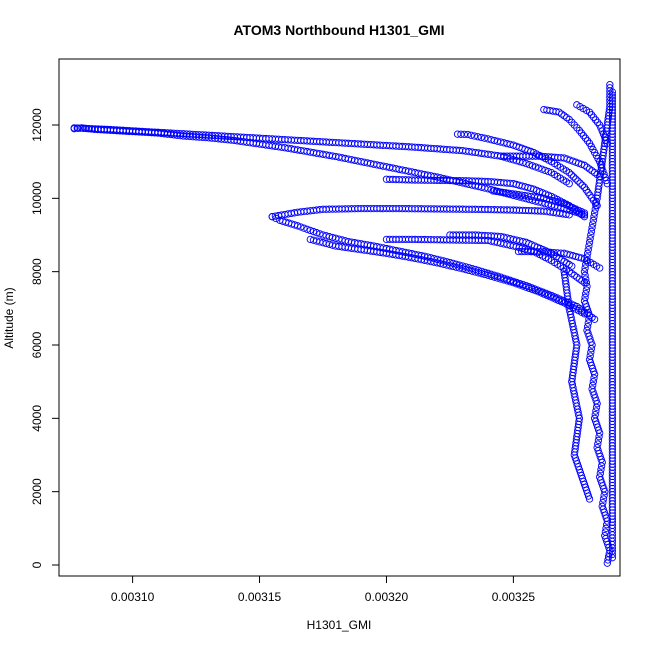 This screenshot has height=650, width=650. What do you see at coordinates (37, 271) in the screenshot?
I see `y-tick-label: 8000` at bounding box center [37, 271].